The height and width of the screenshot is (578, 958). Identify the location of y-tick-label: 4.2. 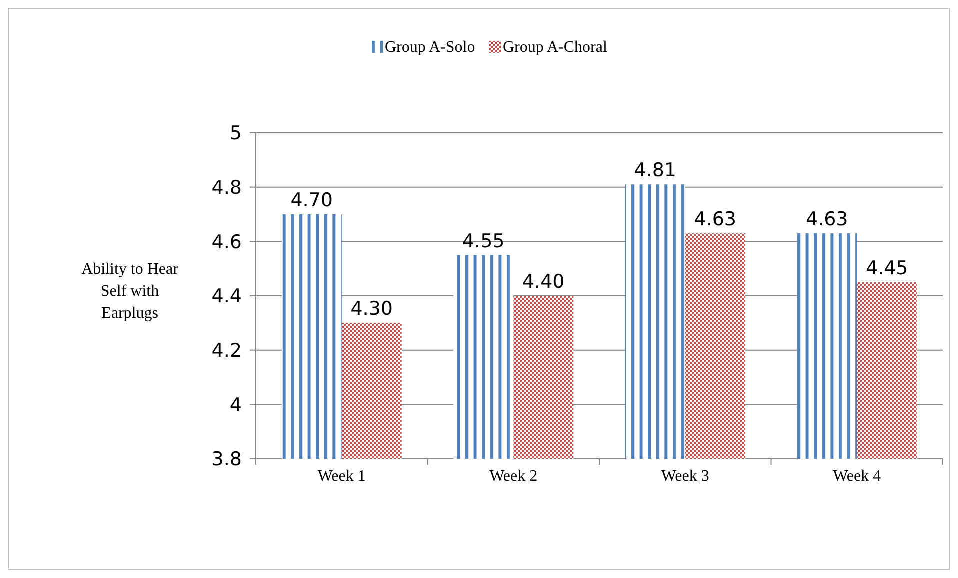
(227, 351).